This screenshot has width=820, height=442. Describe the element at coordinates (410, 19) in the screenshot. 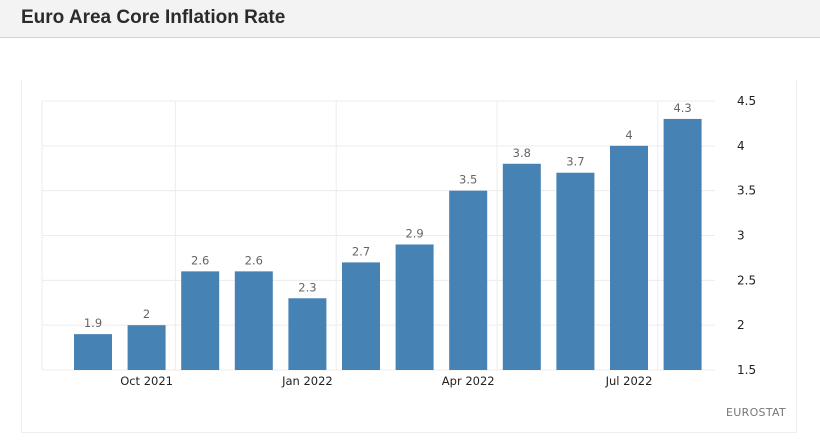

I see `header: Euro Area Core Inflation Rate` at that location.